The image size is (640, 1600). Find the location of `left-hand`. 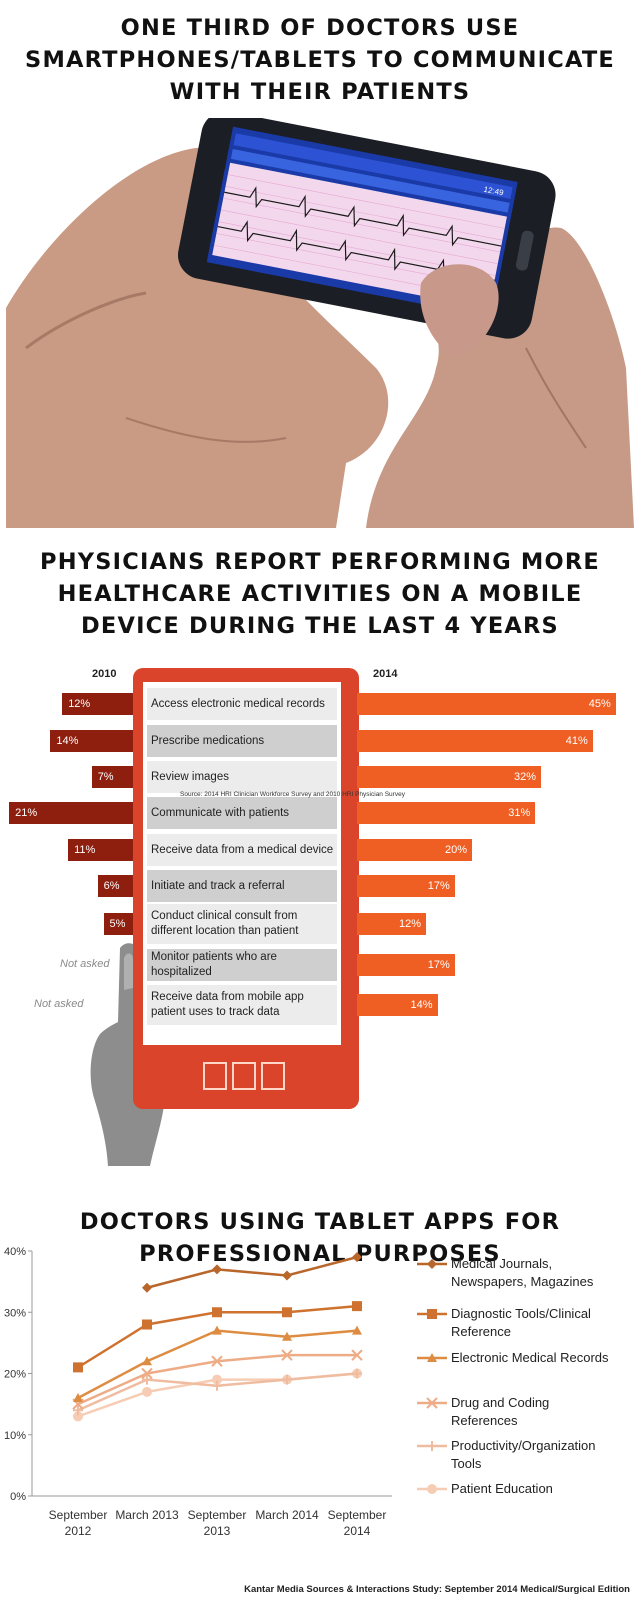

left-hand is located at coordinates (197, 337).